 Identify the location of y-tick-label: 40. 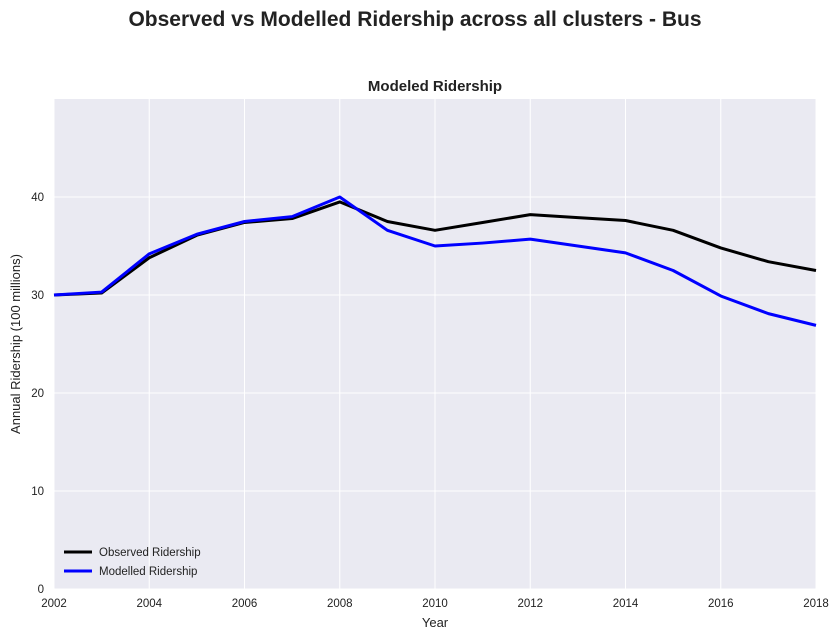
(37, 198).